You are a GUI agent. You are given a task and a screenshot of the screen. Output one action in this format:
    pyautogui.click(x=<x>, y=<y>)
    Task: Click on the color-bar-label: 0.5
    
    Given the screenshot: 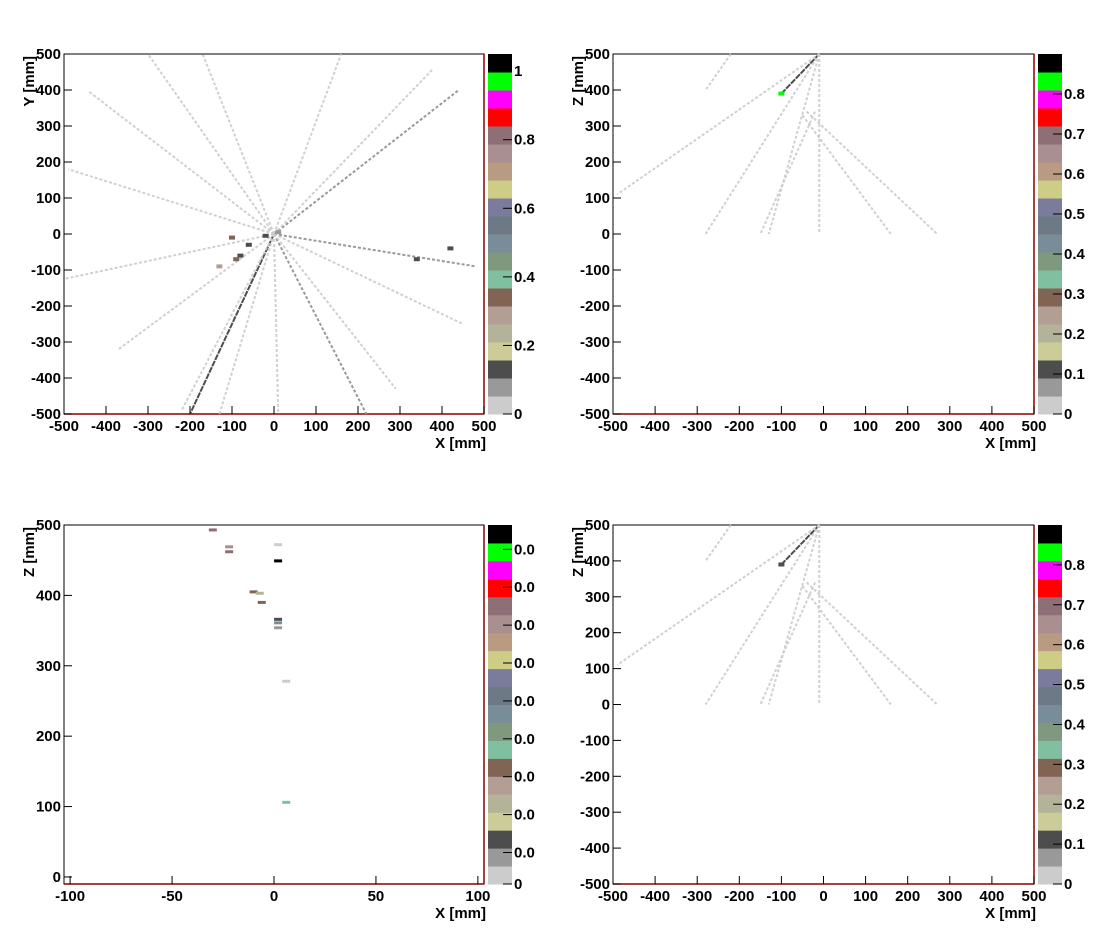 What is the action you would take?
    pyautogui.click(x=1074, y=685)
    